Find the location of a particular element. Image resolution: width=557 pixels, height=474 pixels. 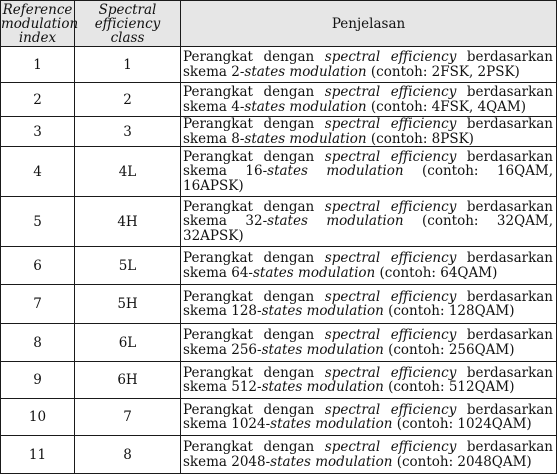

description-text: berdasarkan skema 2- is located at coordinates (368, 64).